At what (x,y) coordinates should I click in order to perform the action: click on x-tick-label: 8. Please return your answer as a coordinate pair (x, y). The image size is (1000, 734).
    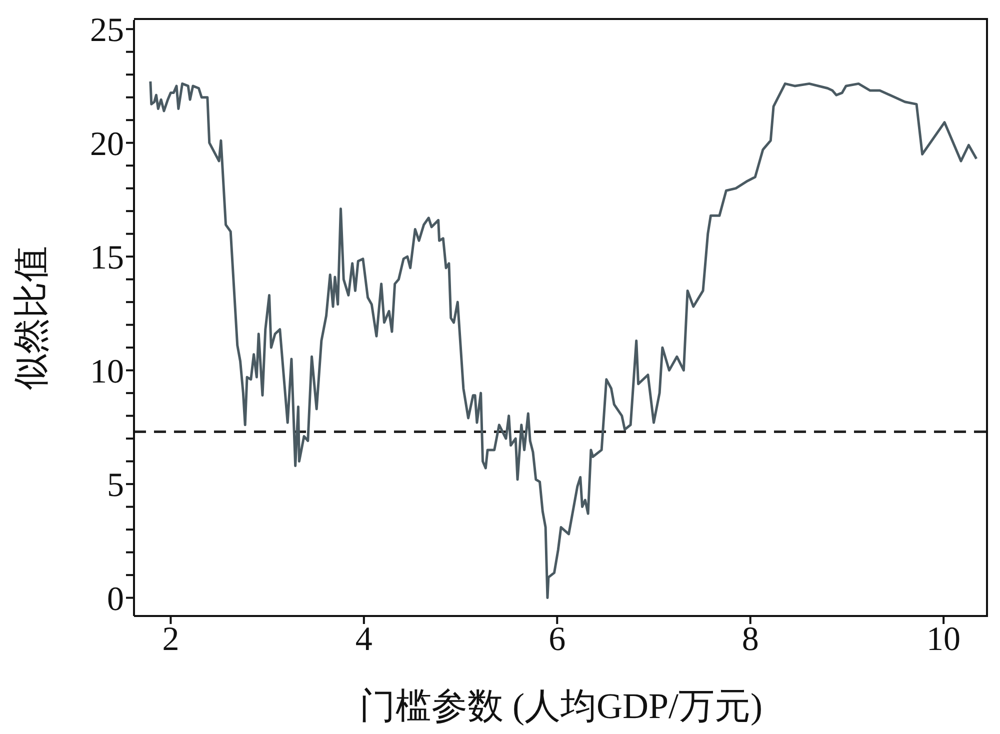
    Looking at the image, I should click on (750, 639).